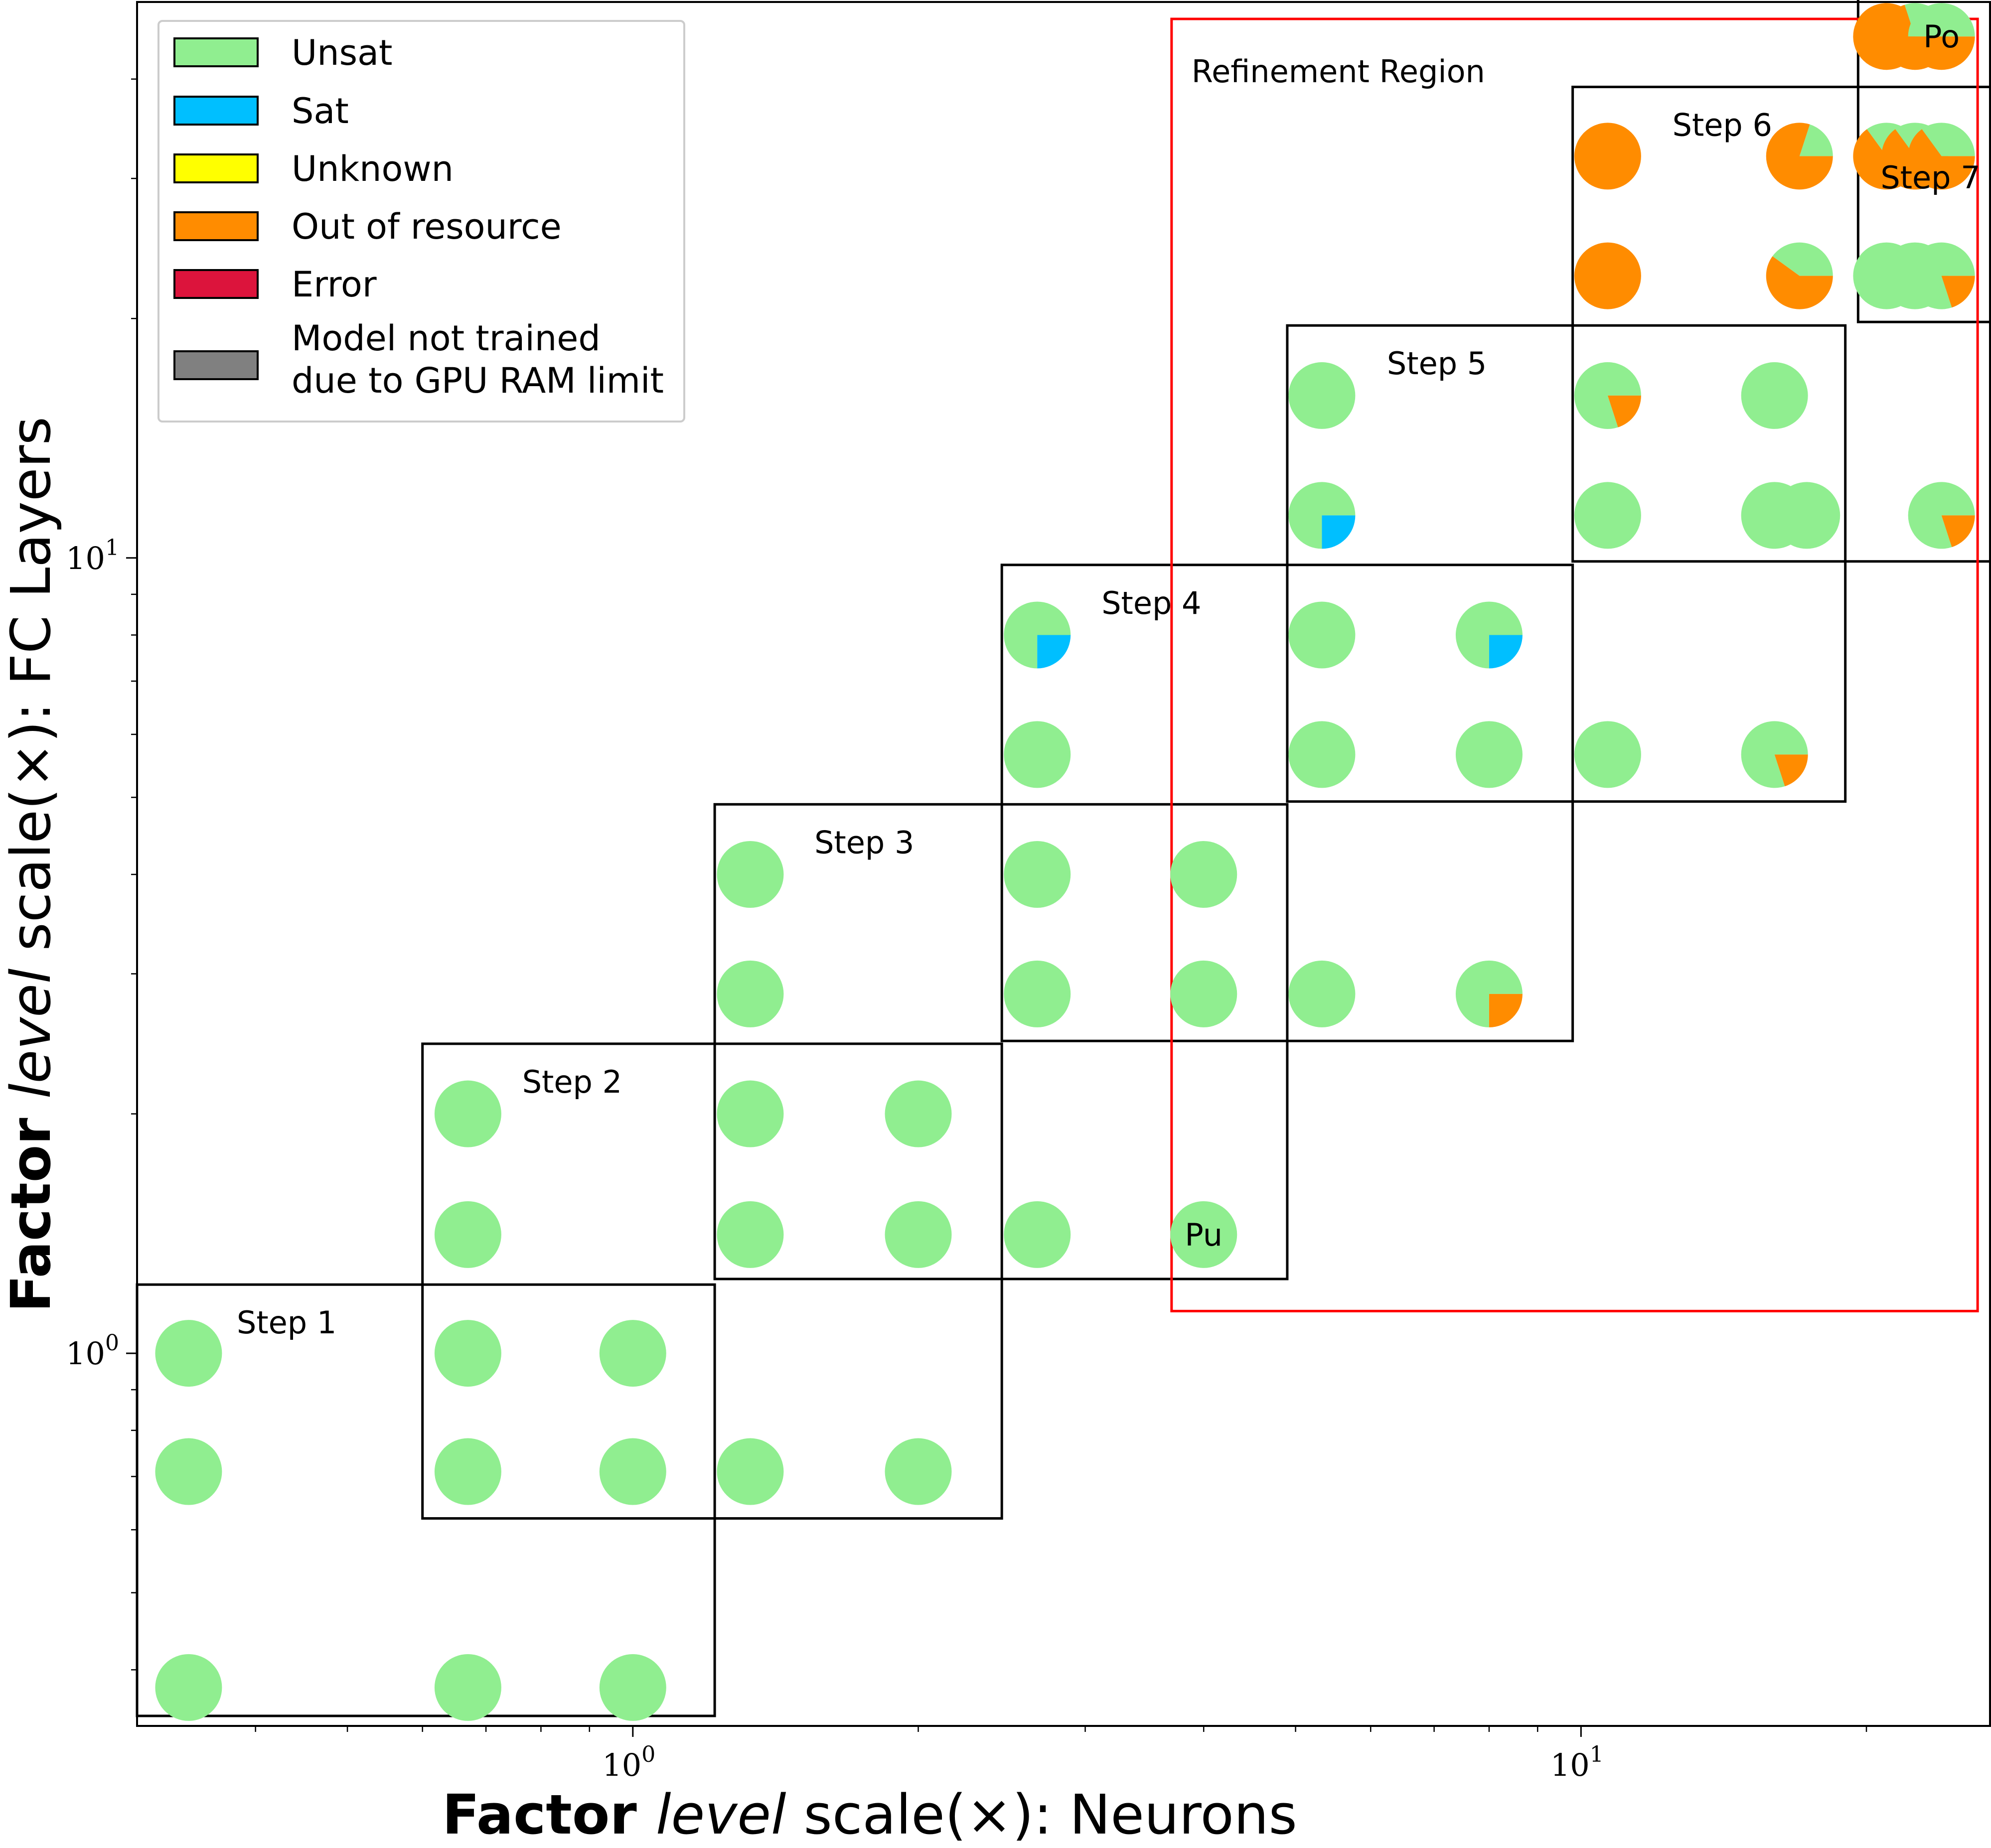 The image size is (1991, 1848). Describe the element at coordinates (321, 111) in the screenshot. I see `legend-label: Sat` at that location.